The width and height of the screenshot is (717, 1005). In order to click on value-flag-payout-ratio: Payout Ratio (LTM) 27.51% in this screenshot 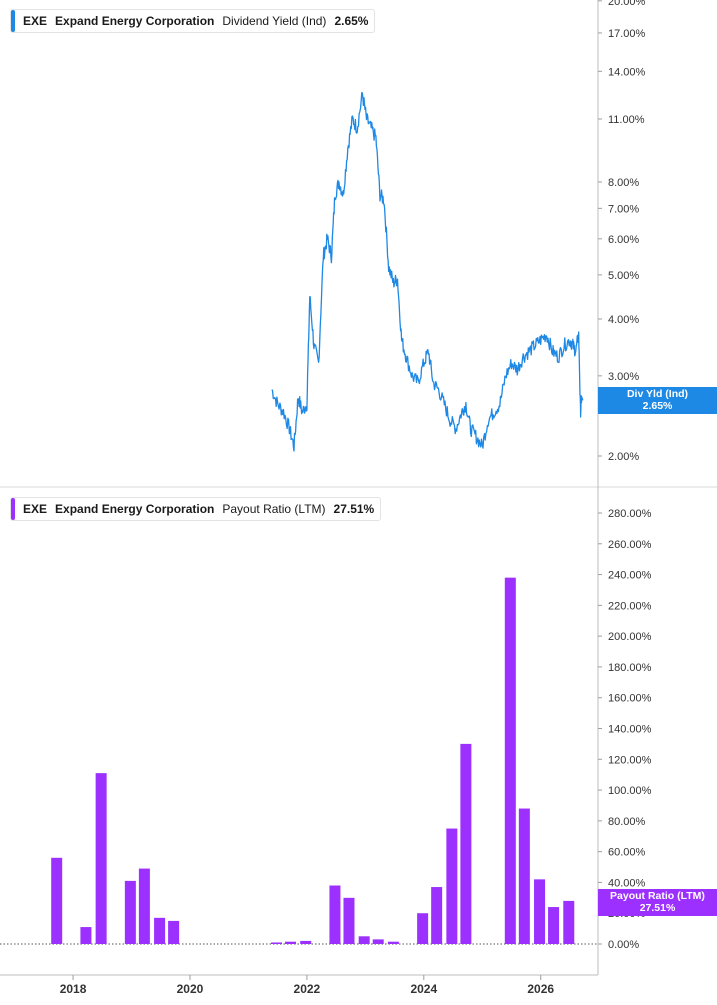, I will do `click(657, 902)`.